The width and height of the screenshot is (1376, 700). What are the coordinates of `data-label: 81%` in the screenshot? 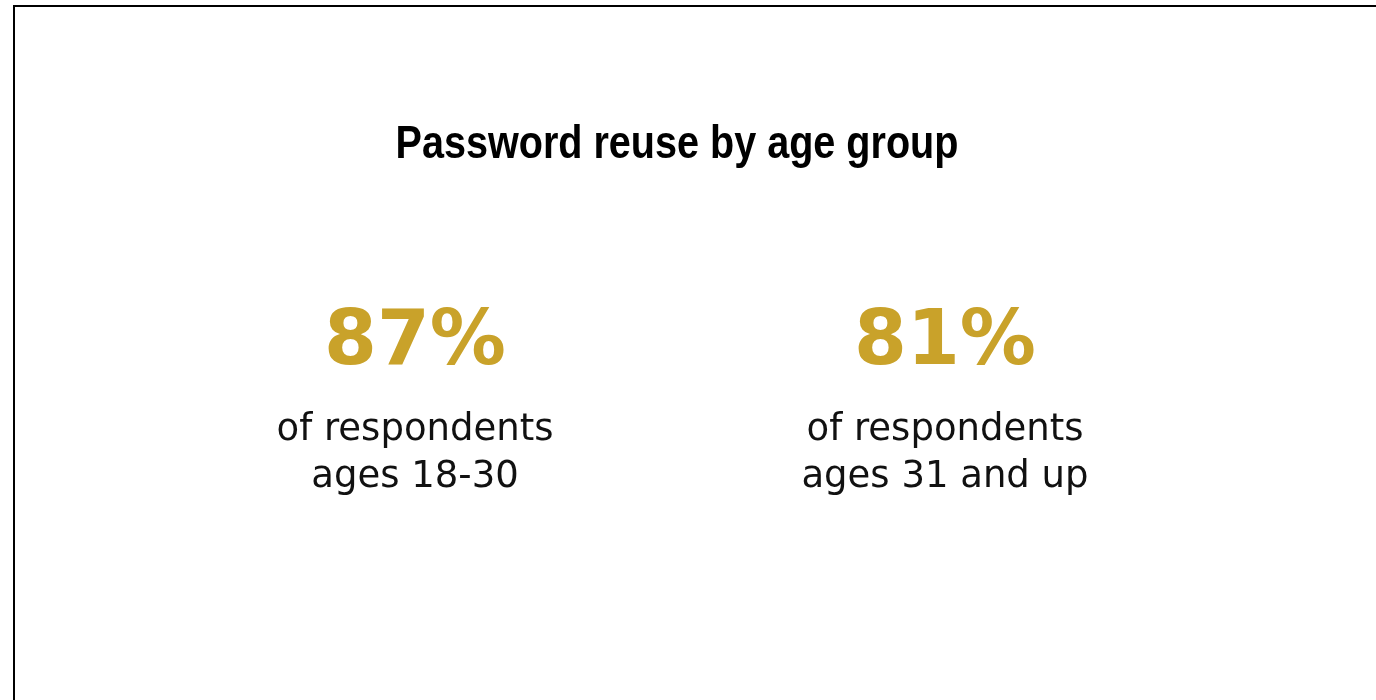 It's located at (945, 338).